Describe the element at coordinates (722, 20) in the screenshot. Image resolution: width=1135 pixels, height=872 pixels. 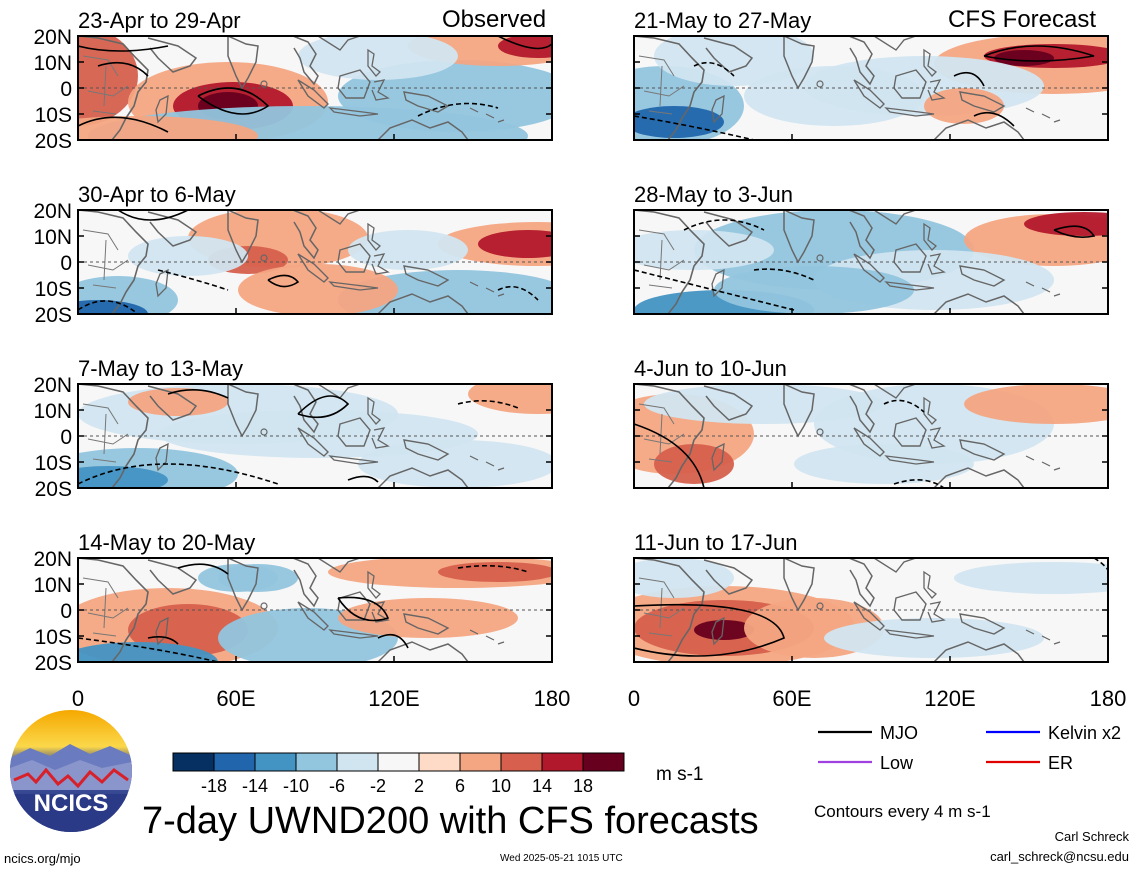
I see `panel-title: 21-May to 27-May` at that location.